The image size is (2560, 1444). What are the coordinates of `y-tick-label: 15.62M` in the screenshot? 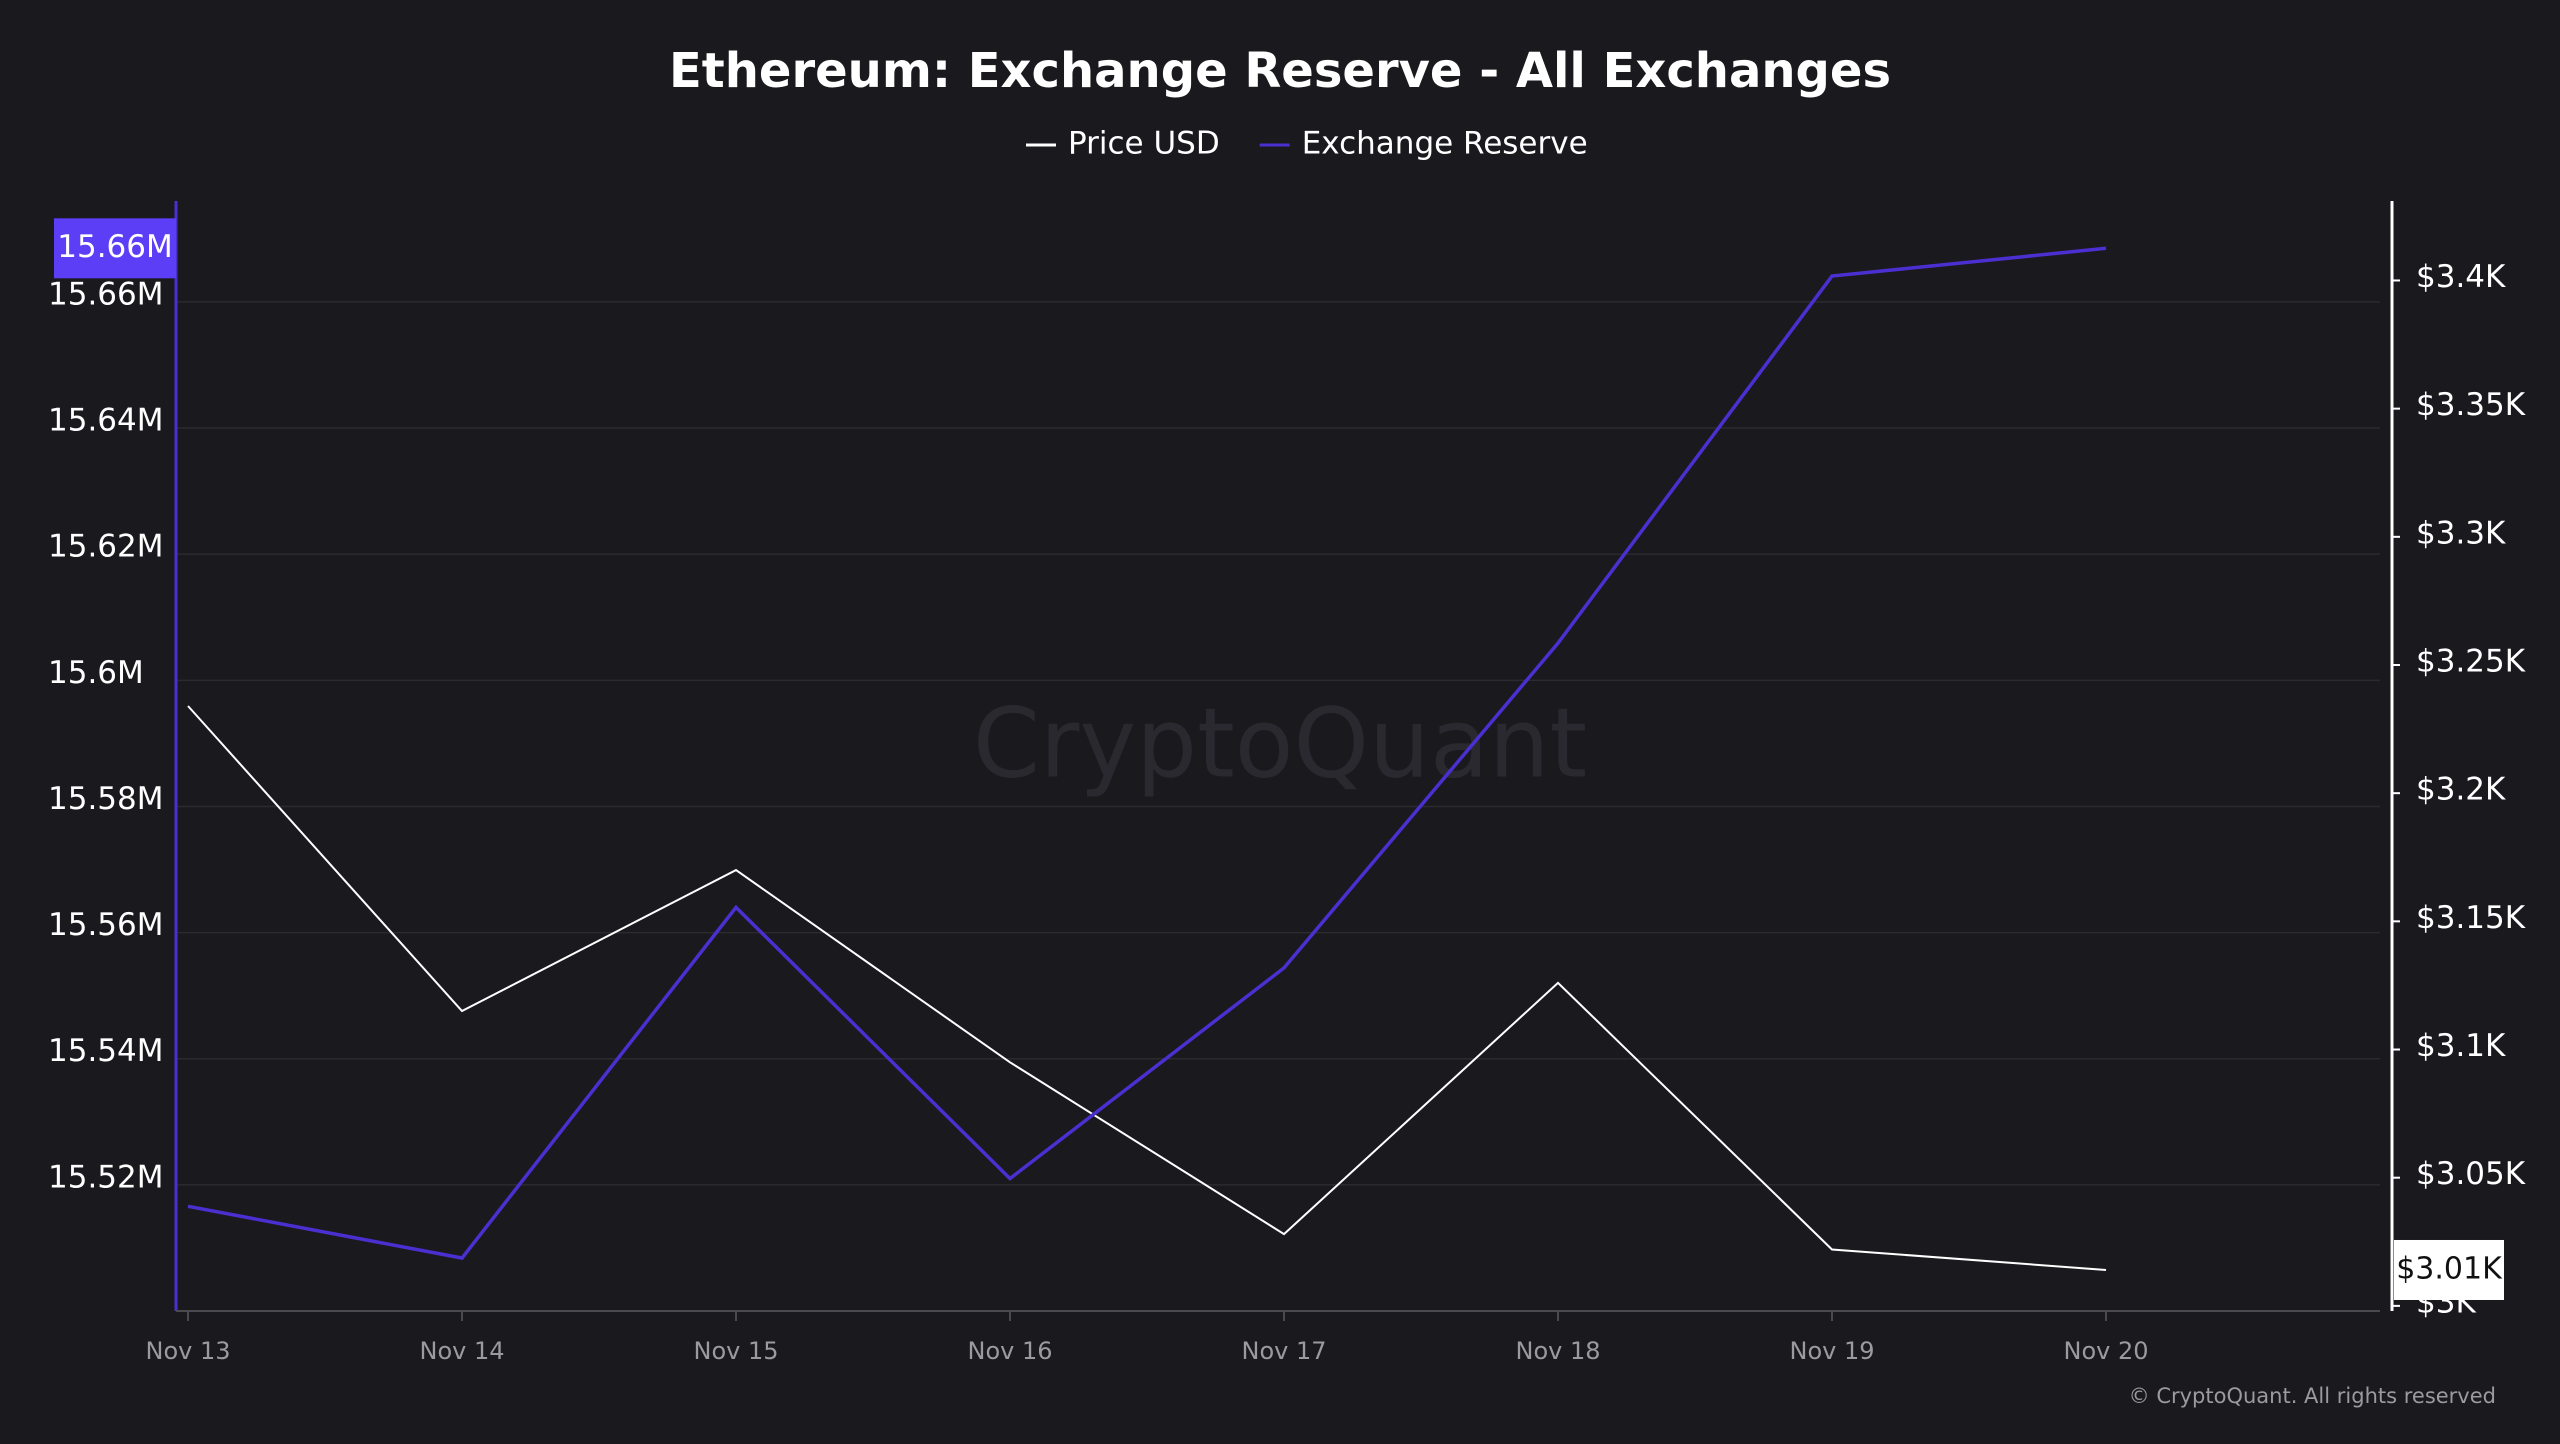 It's located at (106, 547).